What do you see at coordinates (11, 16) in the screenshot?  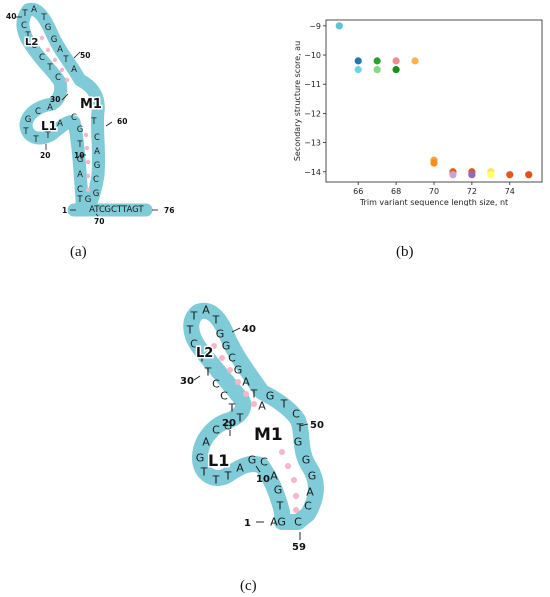 I see `svg-text: 40` at bounding box center [11, 16].